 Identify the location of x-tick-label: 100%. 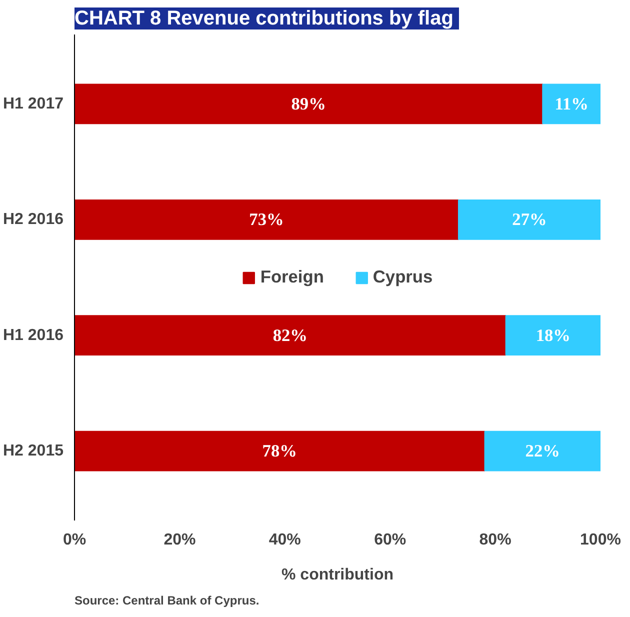
(600, 540).